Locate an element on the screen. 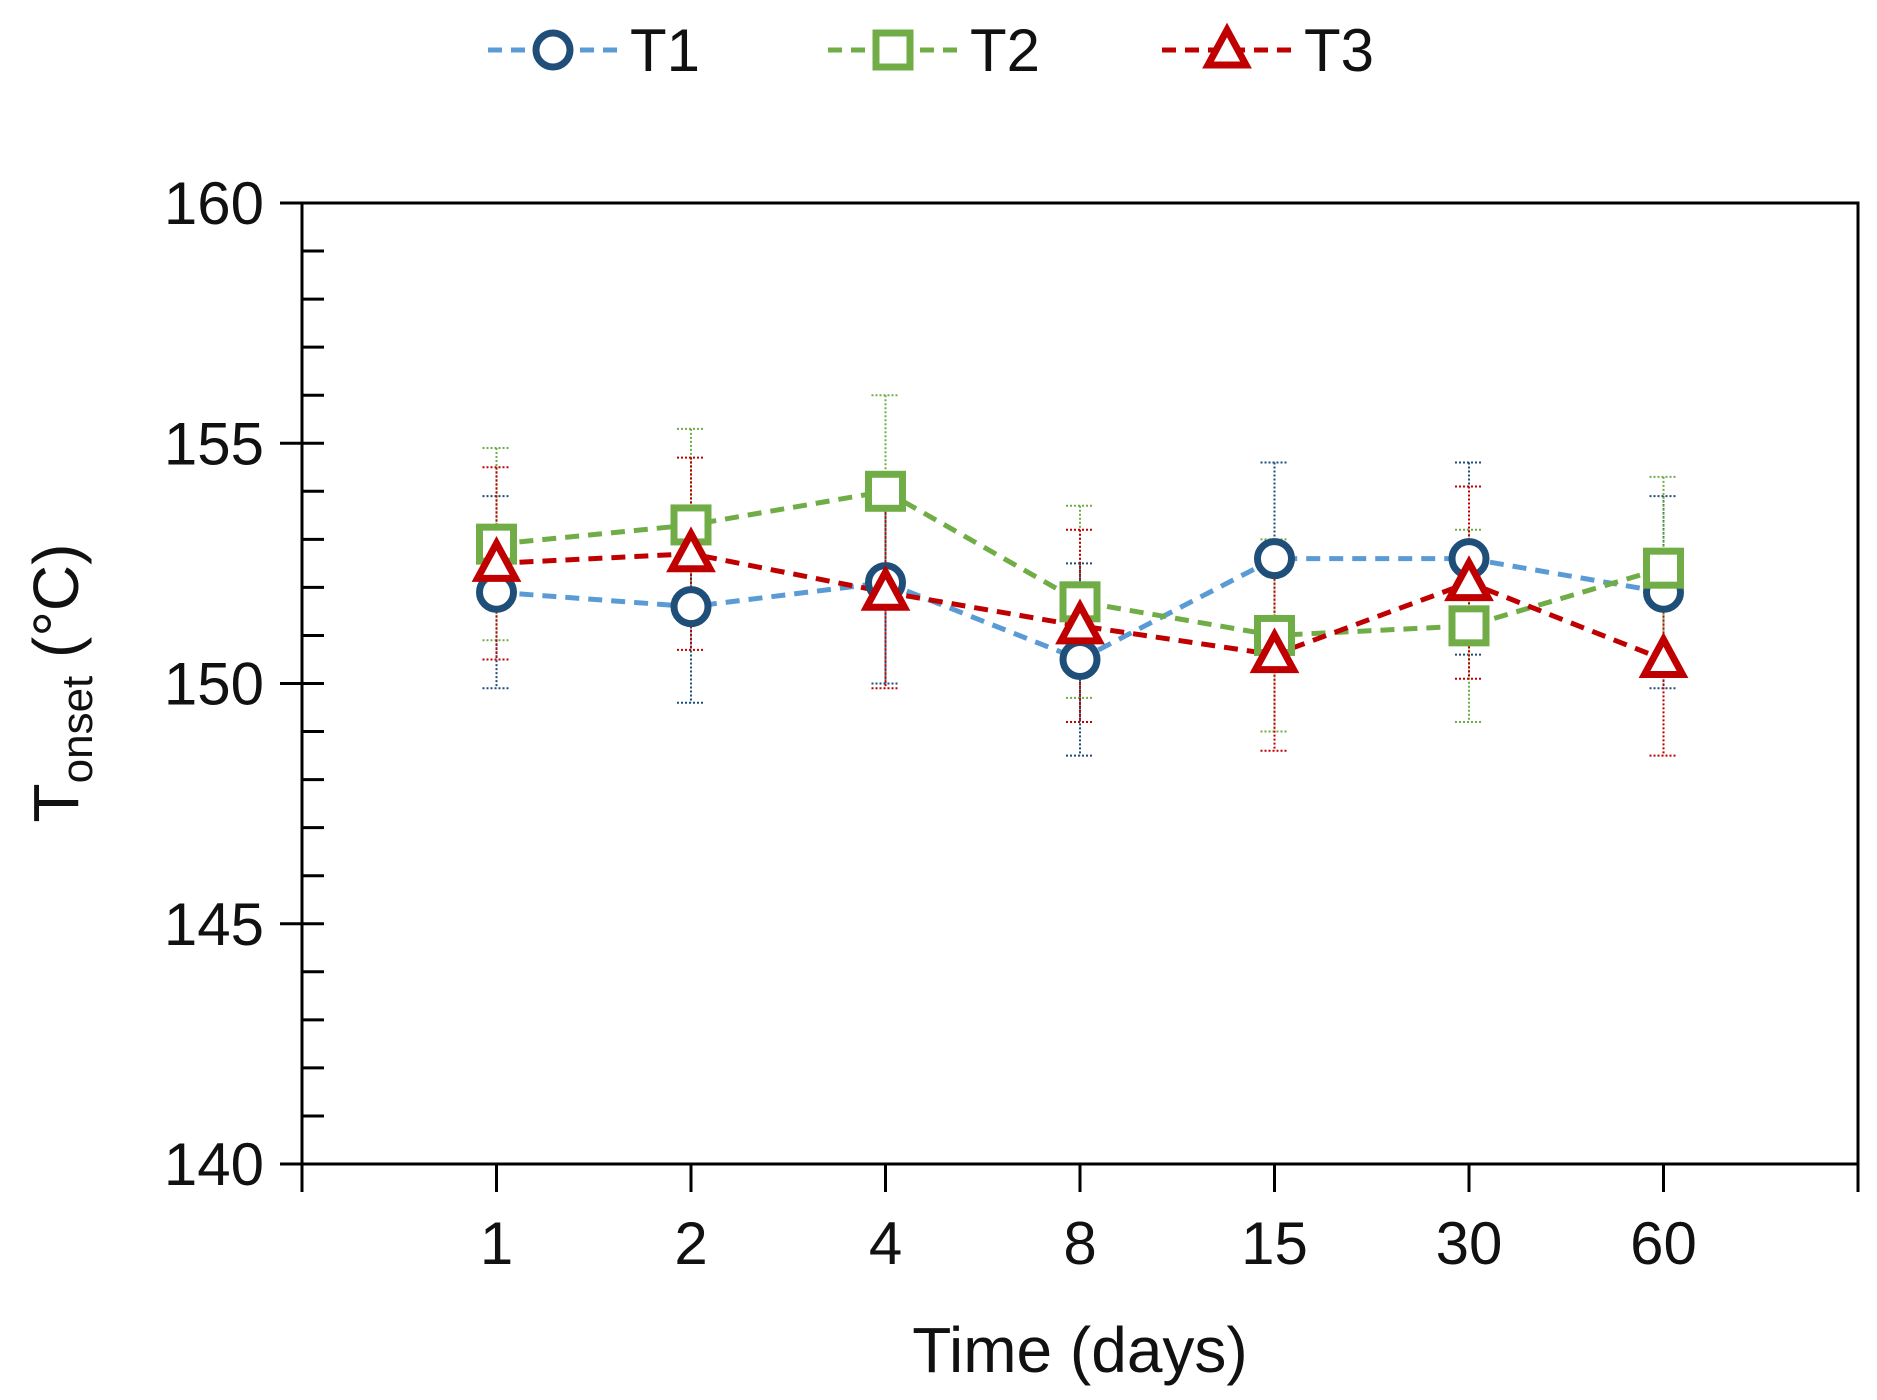  x-tick-label: 15 is located at coordinates (1274, 1243).